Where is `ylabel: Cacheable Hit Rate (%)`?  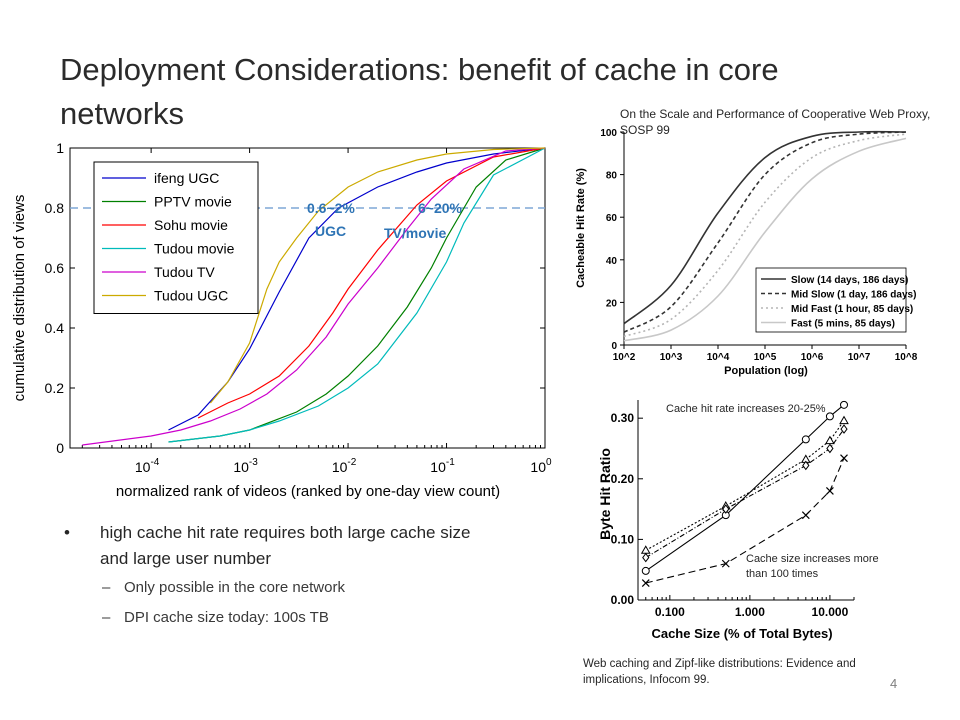 ylabel: Cacheable Hit Rate (%) is located at coordinates (581, 228).